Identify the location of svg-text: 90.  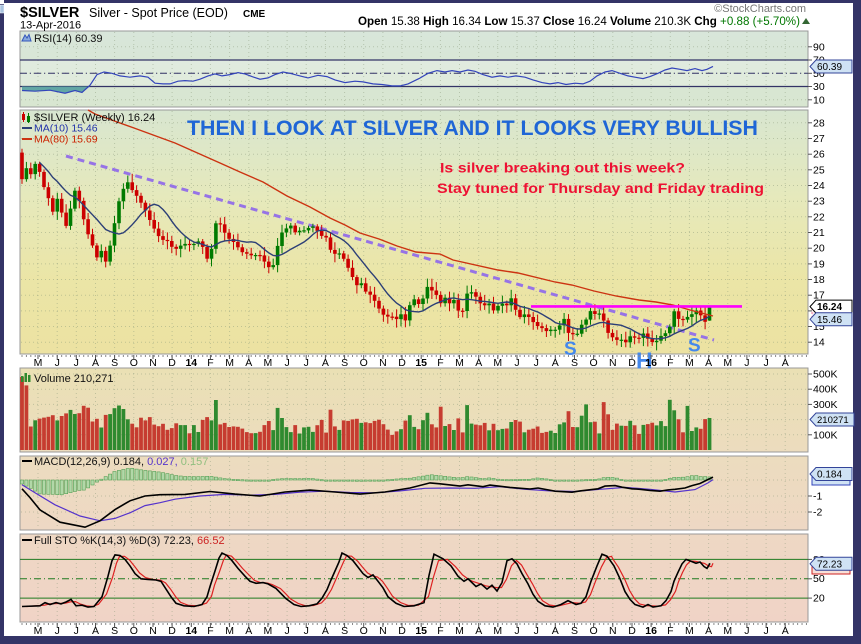
(819, 47).